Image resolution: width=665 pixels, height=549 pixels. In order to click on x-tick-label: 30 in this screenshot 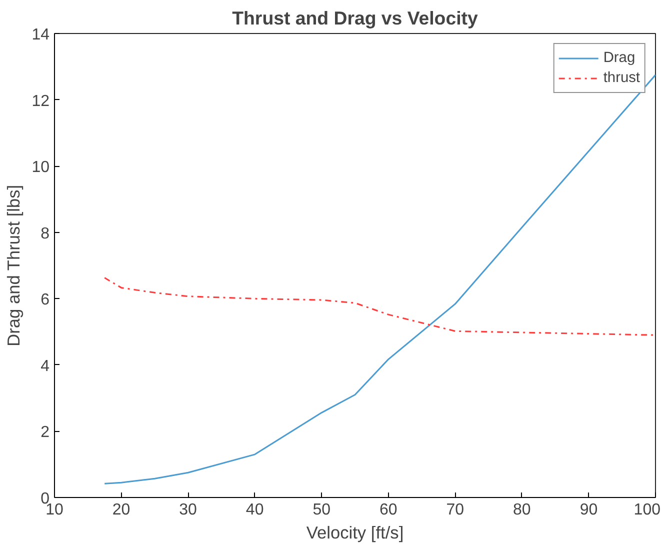, I will do `click(188, 510)`.